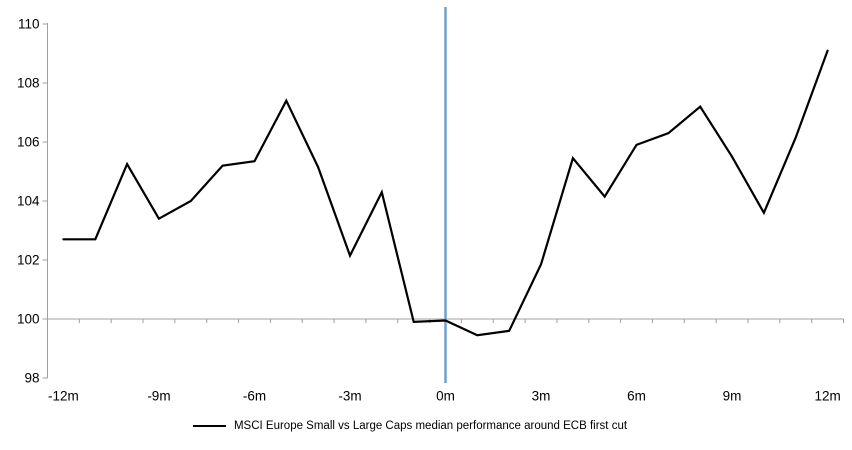  Describe the element at coordinates (636, 396) in the screenshot. I see `x-axis-tick-label: 6m` at that location.